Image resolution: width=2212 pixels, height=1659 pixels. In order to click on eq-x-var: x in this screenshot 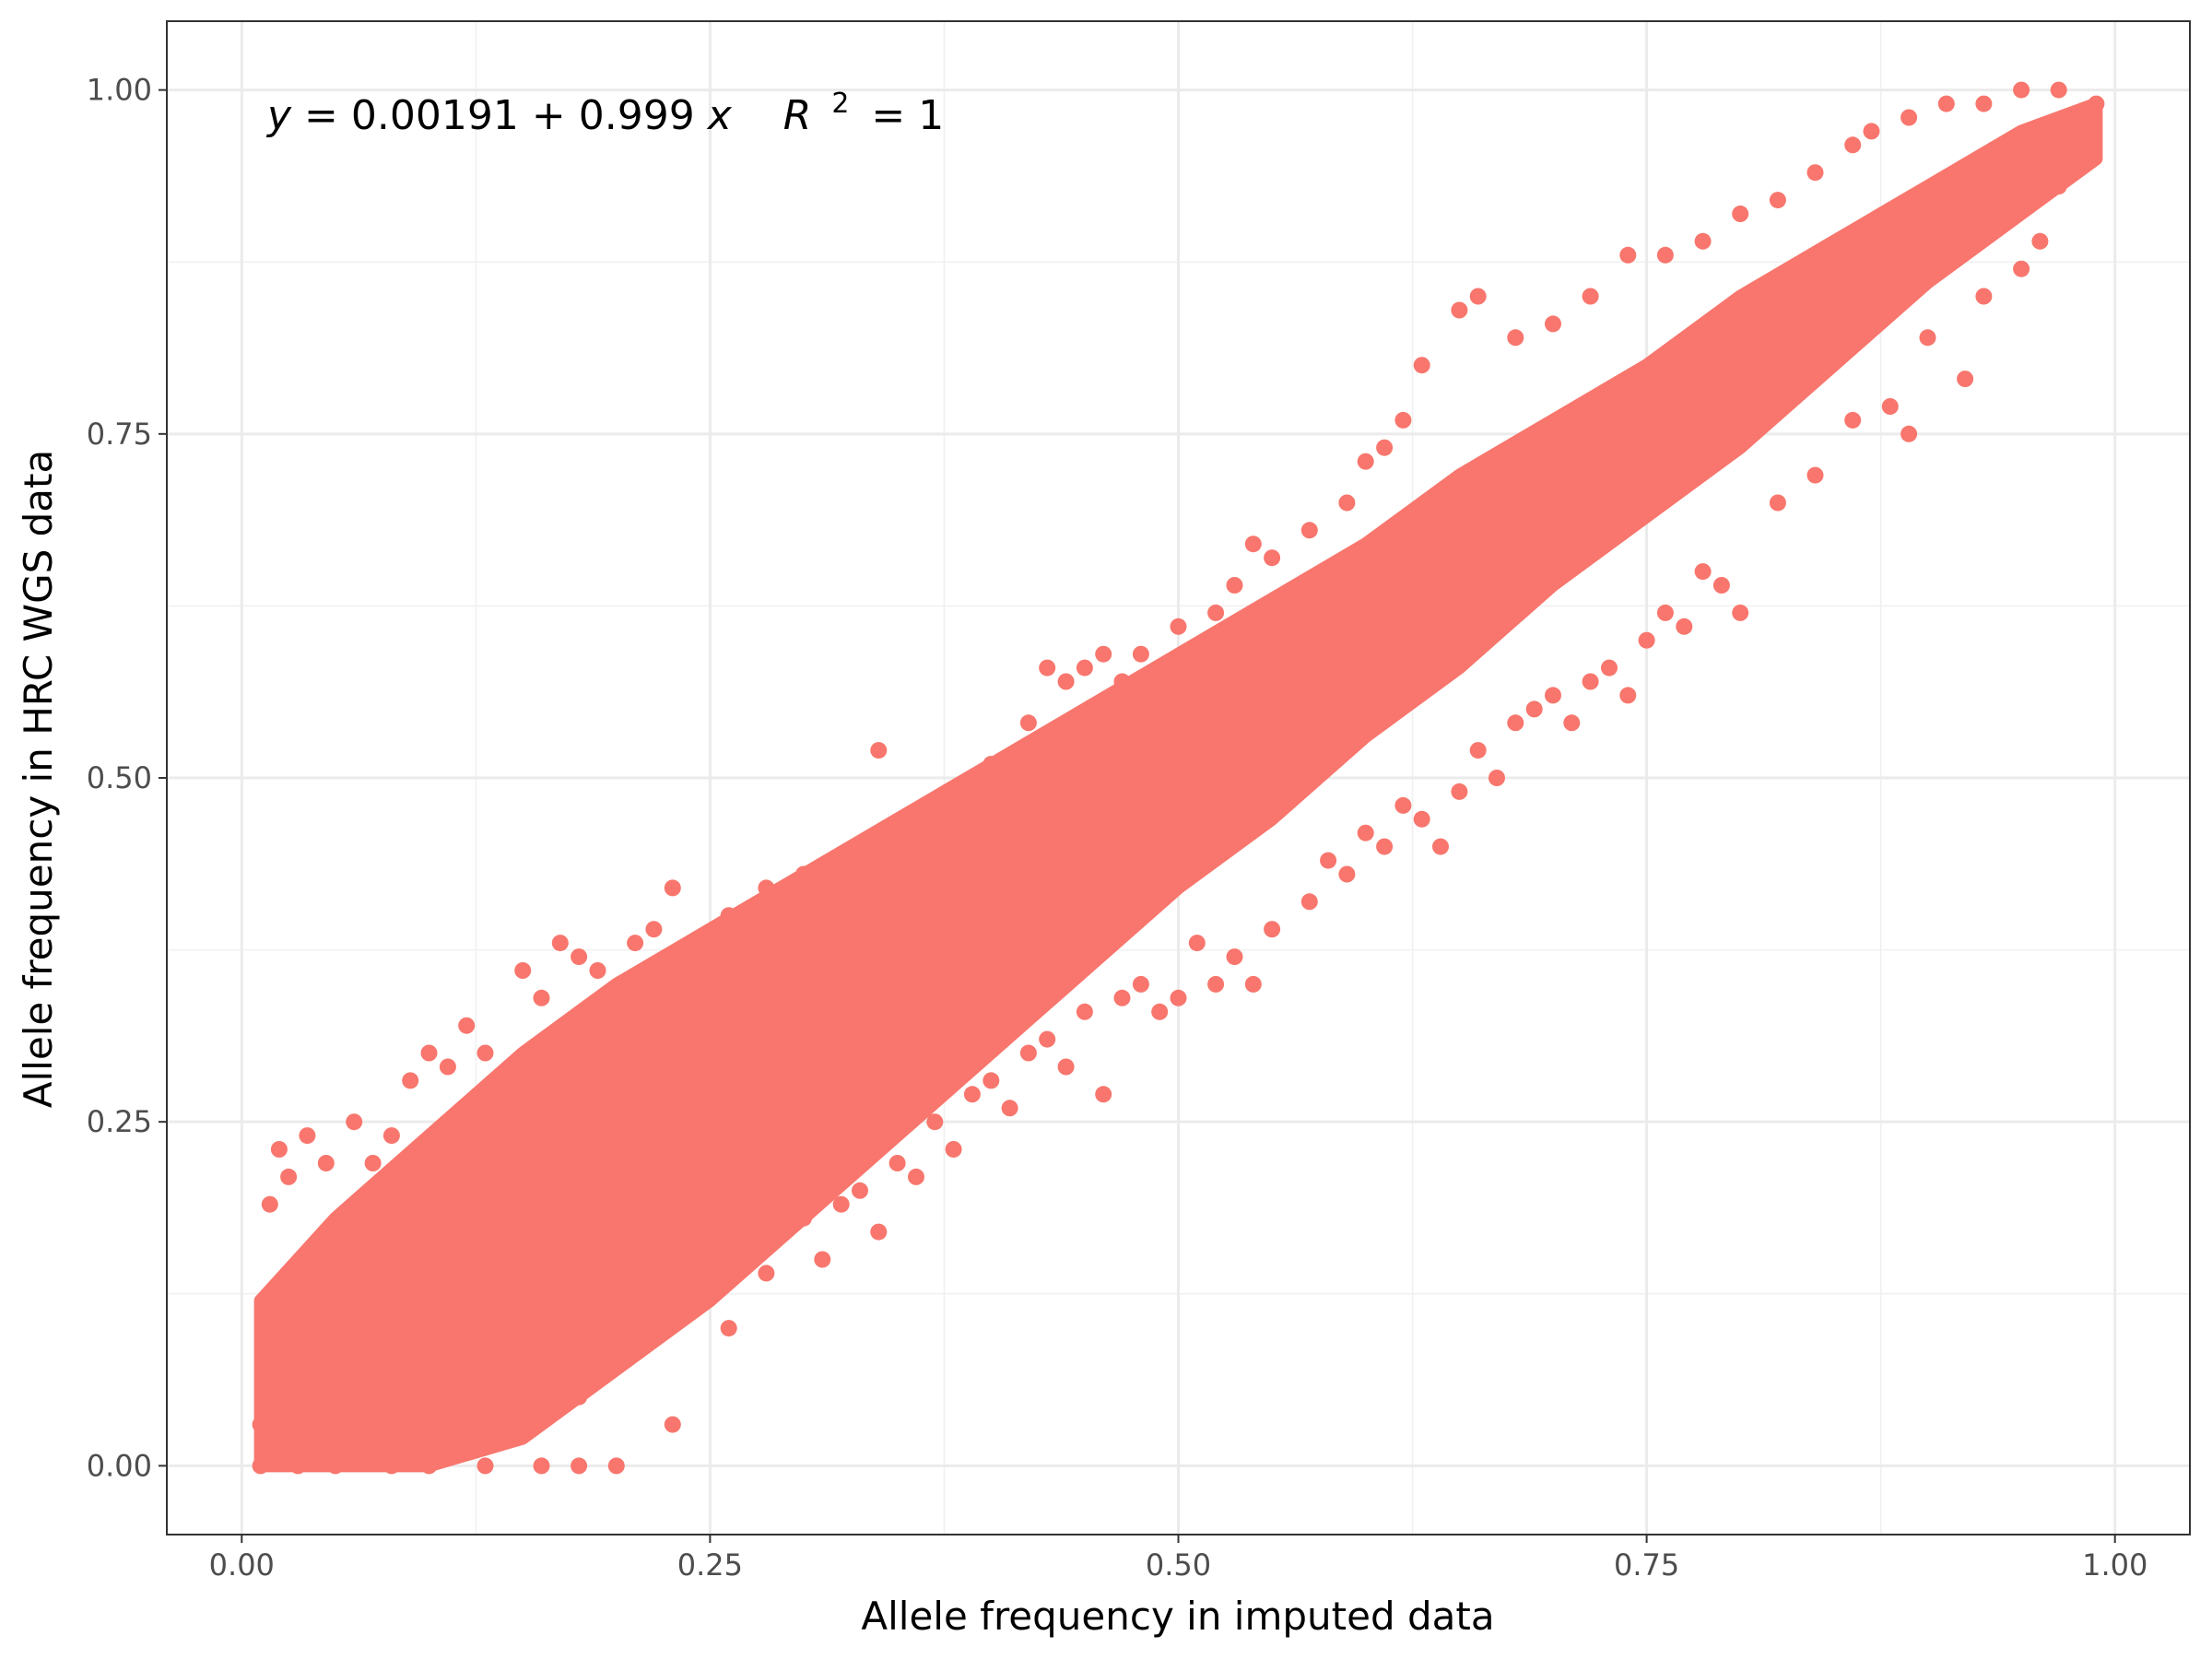, I will do `click(719, 115)`.